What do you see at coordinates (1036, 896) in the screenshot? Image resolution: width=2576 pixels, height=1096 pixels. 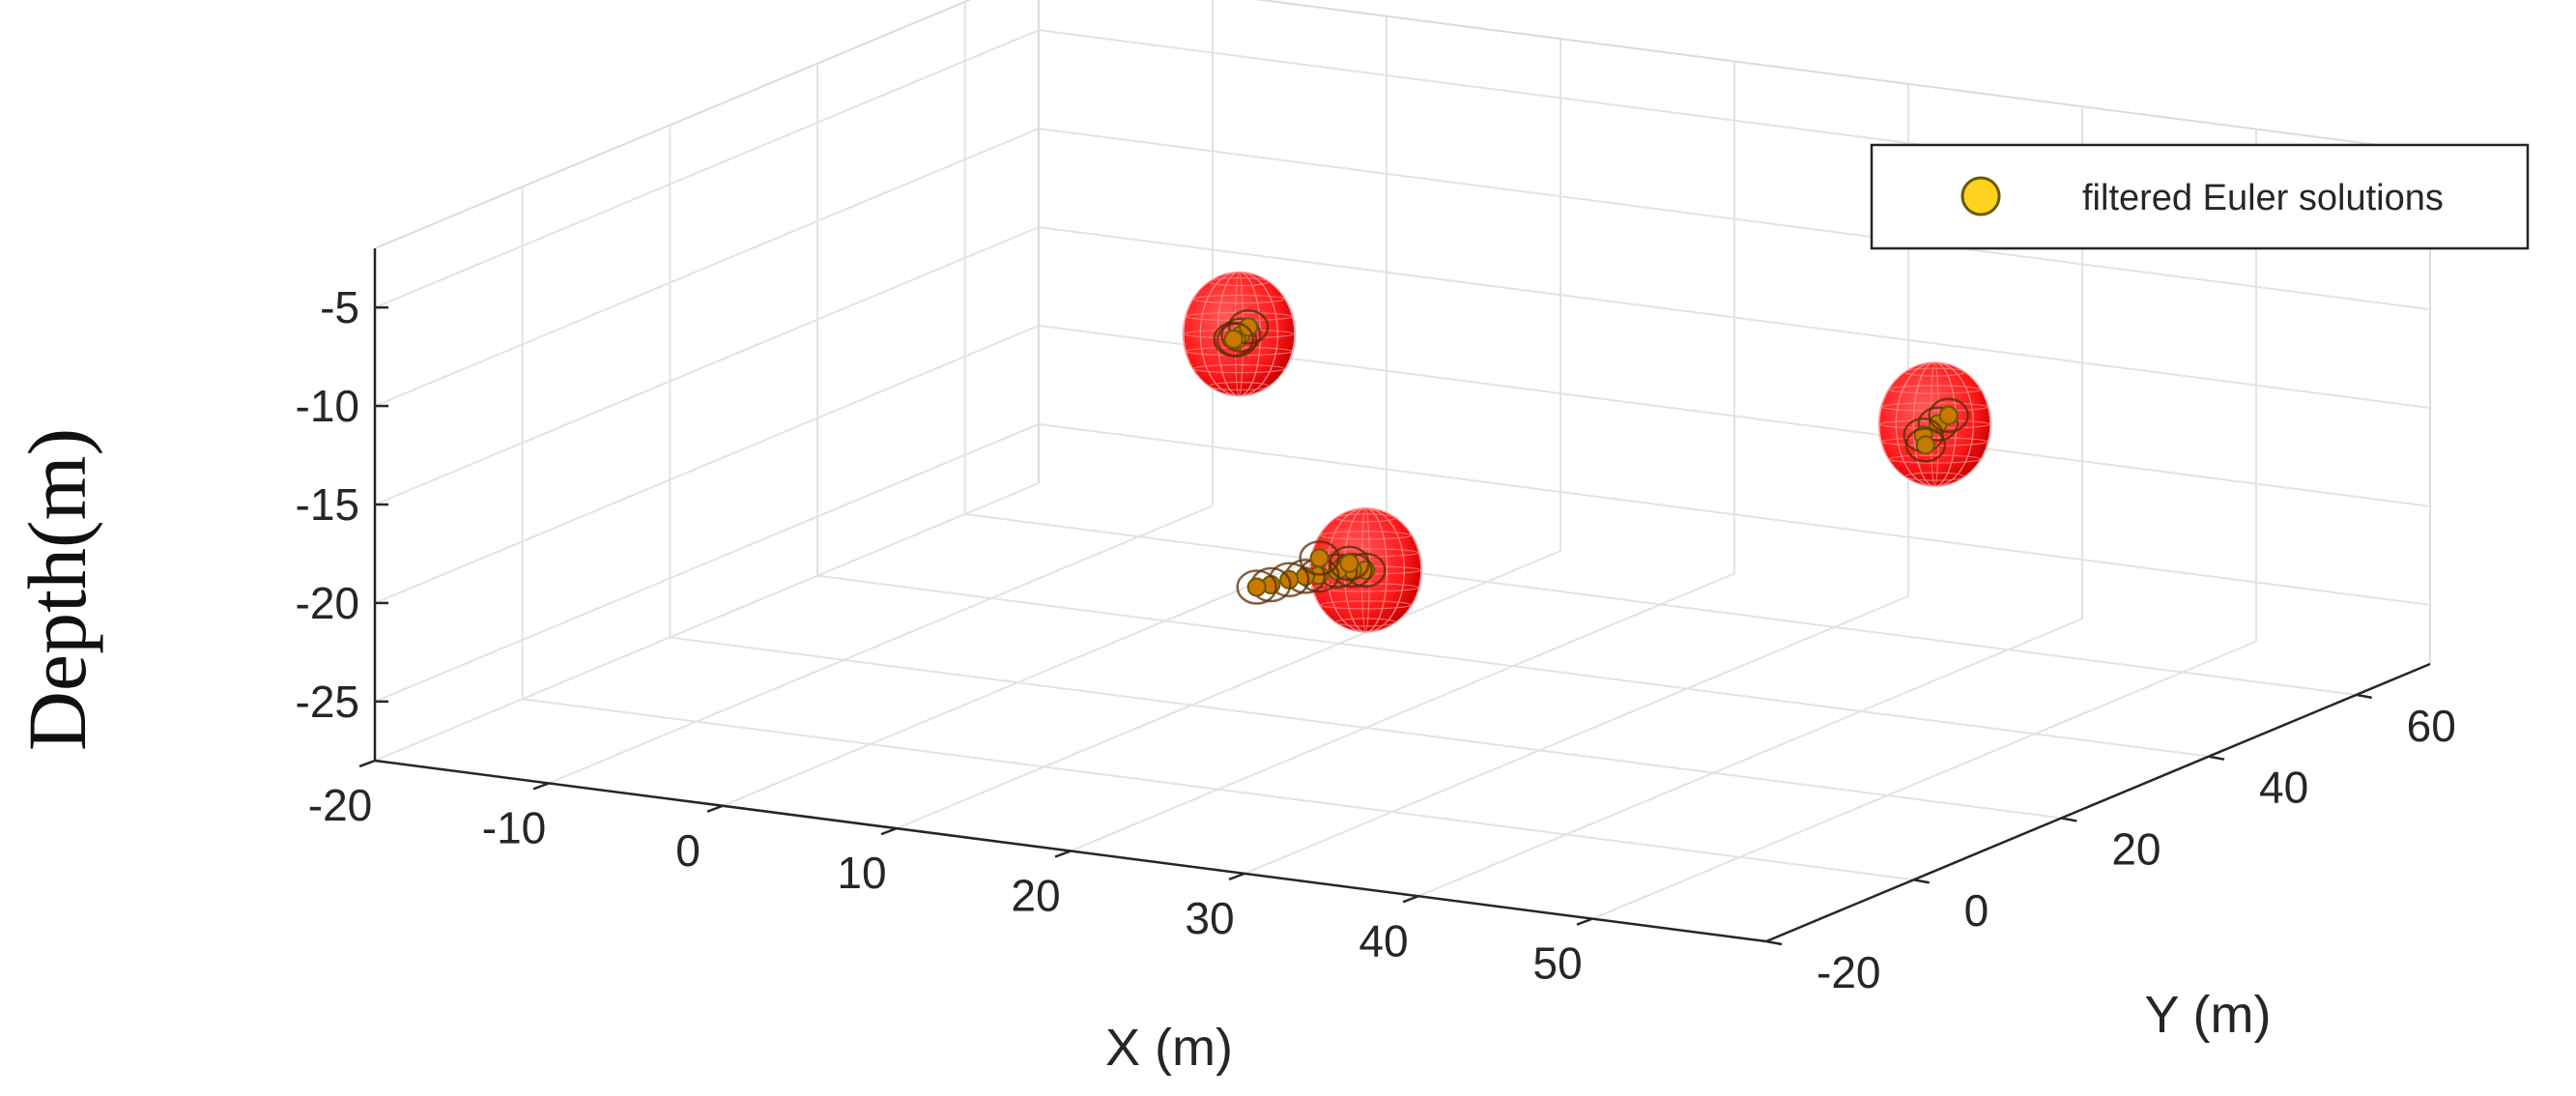 I see `x-tick-label: 20` at bounding box center [1036, 896].